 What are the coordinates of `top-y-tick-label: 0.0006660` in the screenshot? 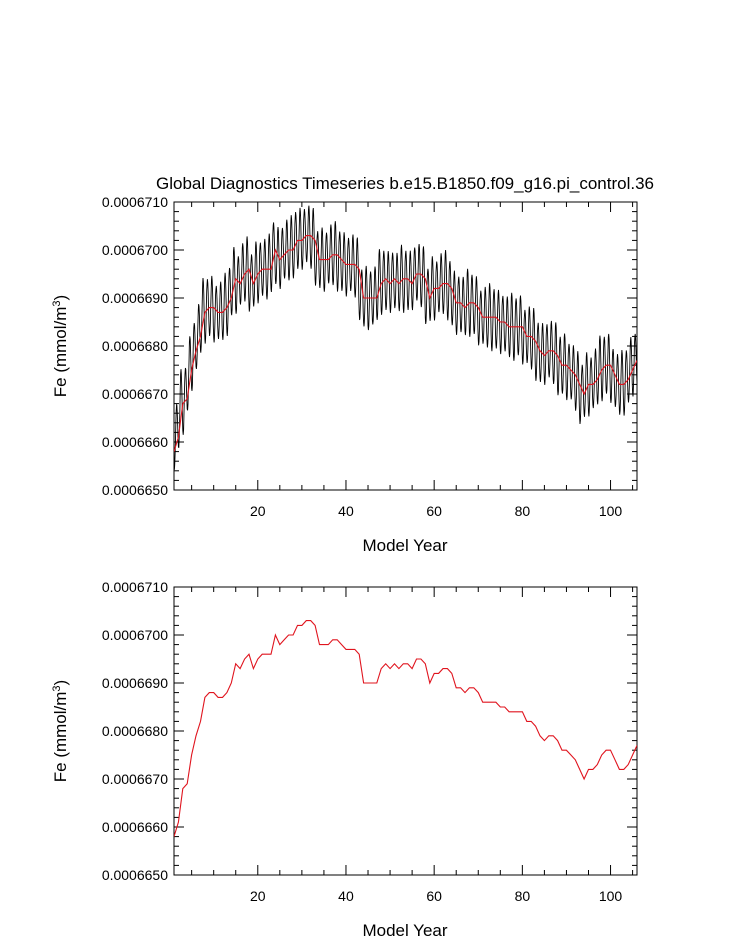 It's located at (135, 442).